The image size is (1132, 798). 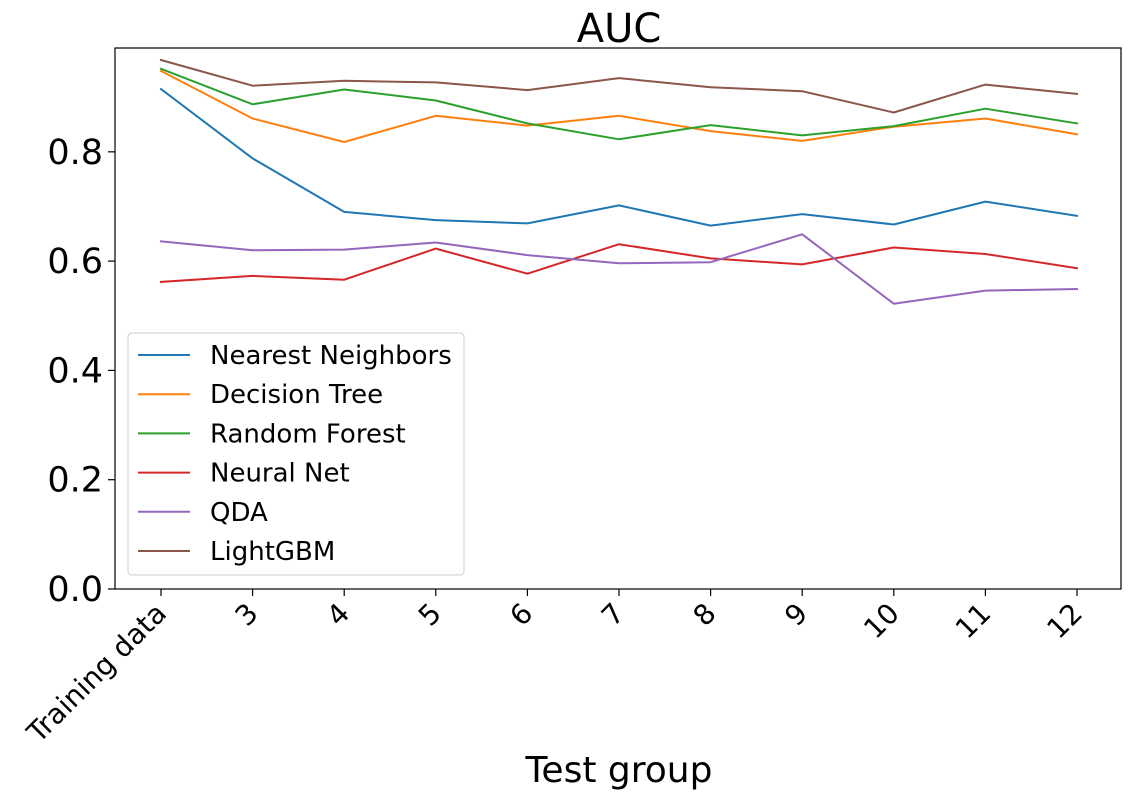 What do you see at coordinates (75, 262) in the screenshot?
I see `y-tick-label: 0.6` at bounding box center [75, 262].